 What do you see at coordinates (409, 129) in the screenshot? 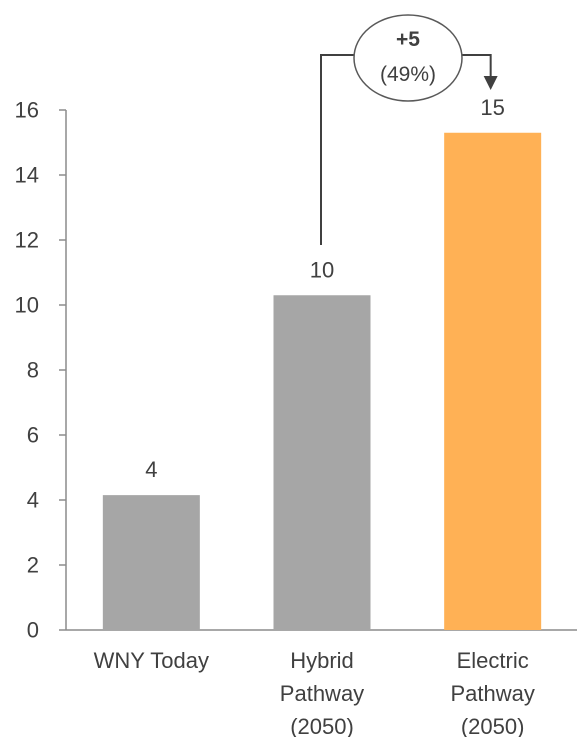
I see `difference-annotation: +5 (49%)` at bounding box center [409, 129].